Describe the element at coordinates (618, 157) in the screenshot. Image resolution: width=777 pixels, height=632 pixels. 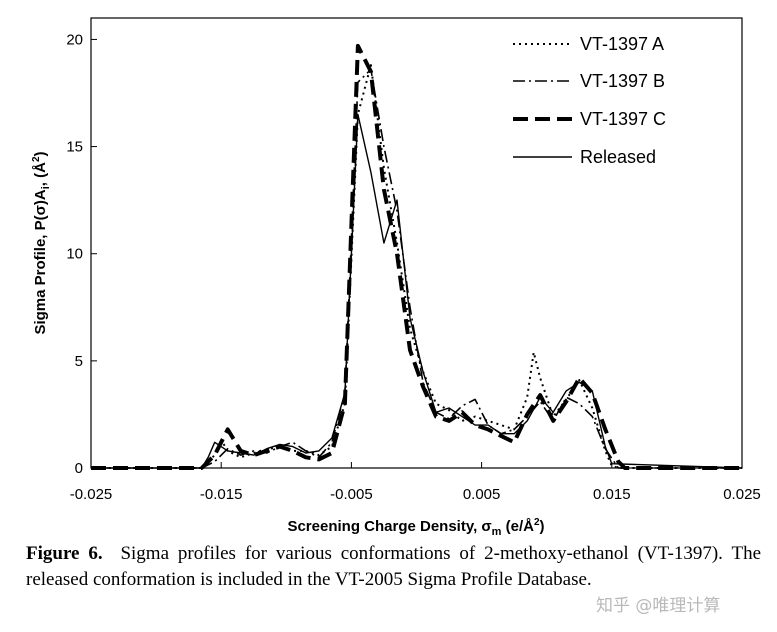
I see `legend-label-released: Released` at that location.